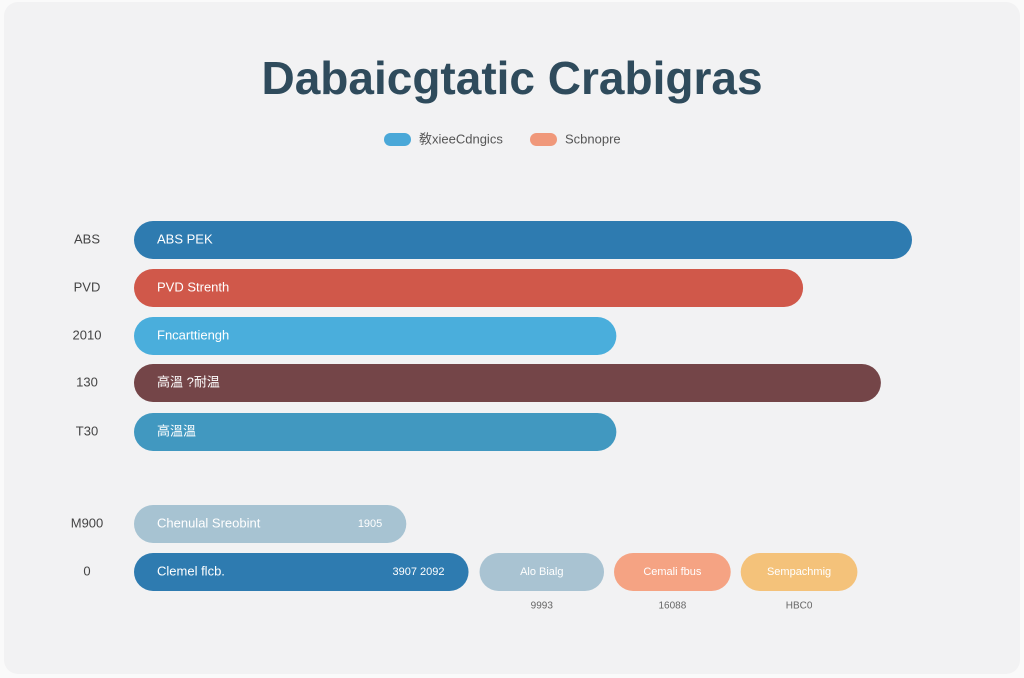 Image resolution: width=1024 pixels, height=678 pixels. What do you see at coordinates (593, 138) in the screenshot?
I see `legend-label: Scbnopre` at bounding box center [593, 138].